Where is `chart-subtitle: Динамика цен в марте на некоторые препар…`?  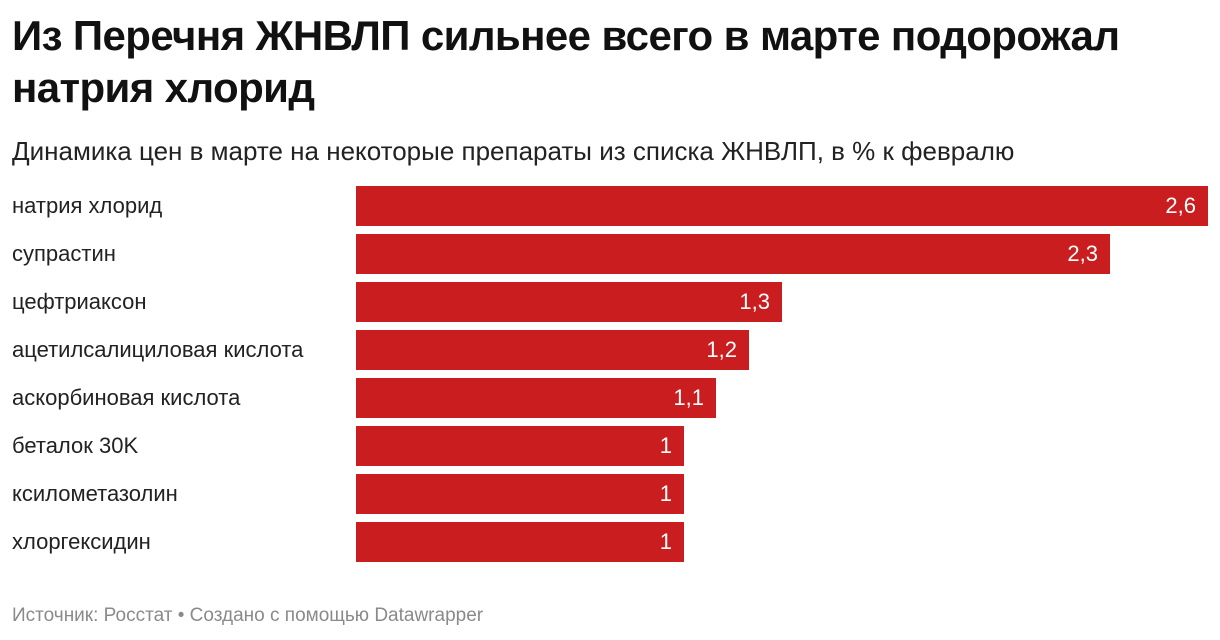 chart-subtitle: Динамика цен в марте на некоторые препар… is located at coordinates (513, 151).